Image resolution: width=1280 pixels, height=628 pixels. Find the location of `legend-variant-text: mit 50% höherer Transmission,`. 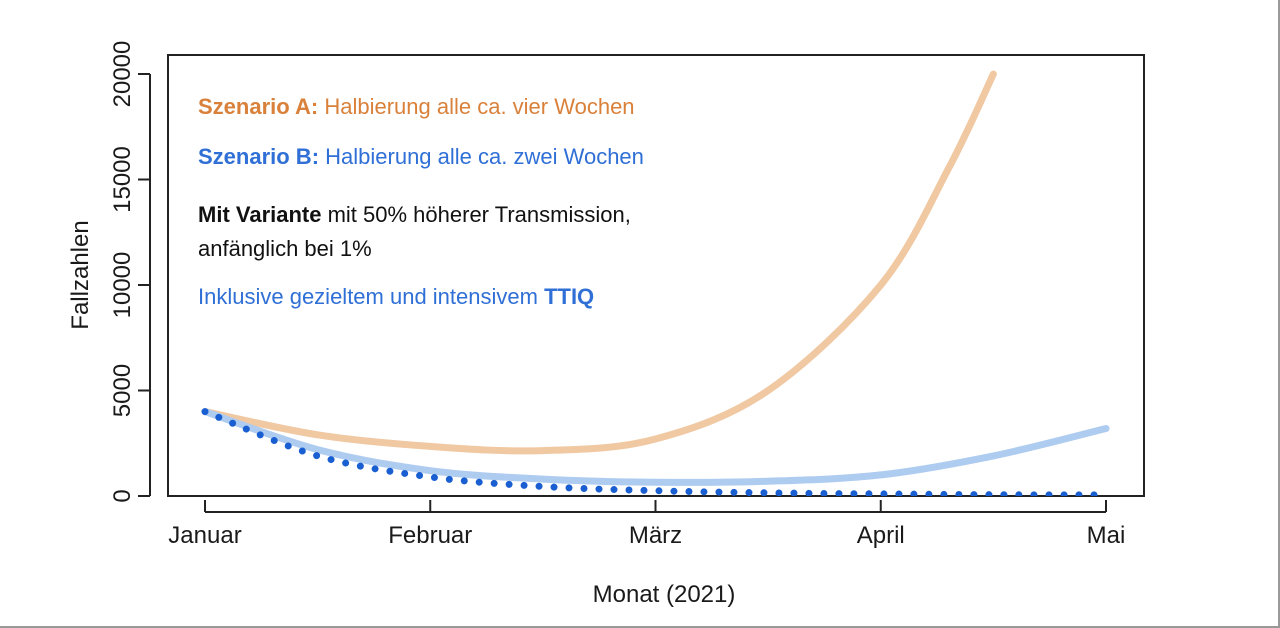

legend-variant-text: mit 50% höherer Transmission, is located at coordinates (475, 214).